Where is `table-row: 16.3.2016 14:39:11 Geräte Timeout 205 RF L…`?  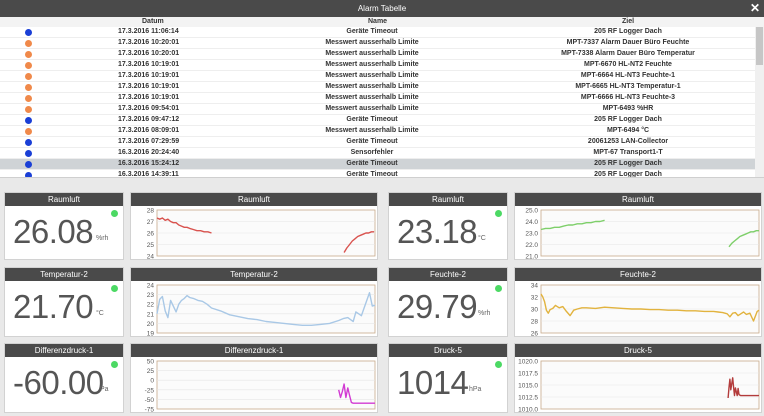 table-row: 16.3.2016 14:39:11 Geräte Timeout 205 RF L… is located at coordinates (382, 174).